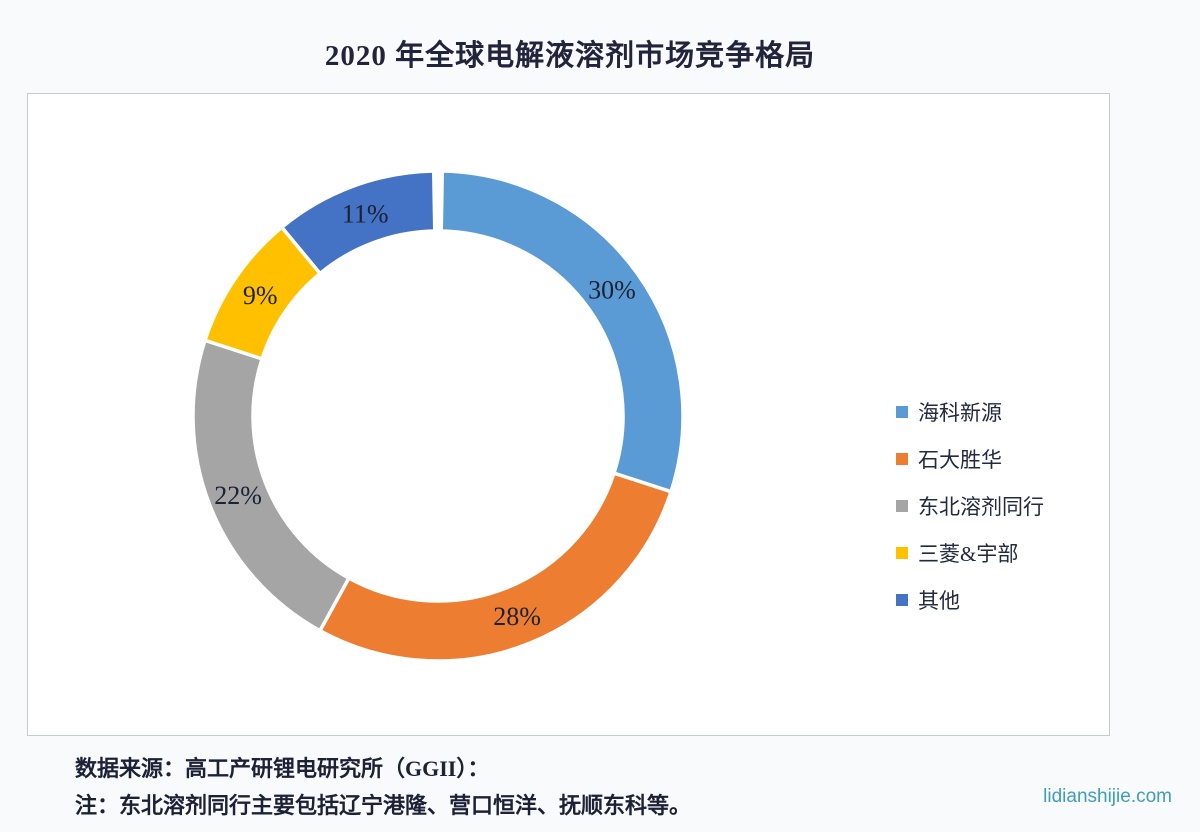 Image resolution: width=1200 pixels, height=832 pixels. What do you see at coordinates (970, 599) in the screenshot?
I see `legend-item-4: 其他` at bounding box center [970, 599].